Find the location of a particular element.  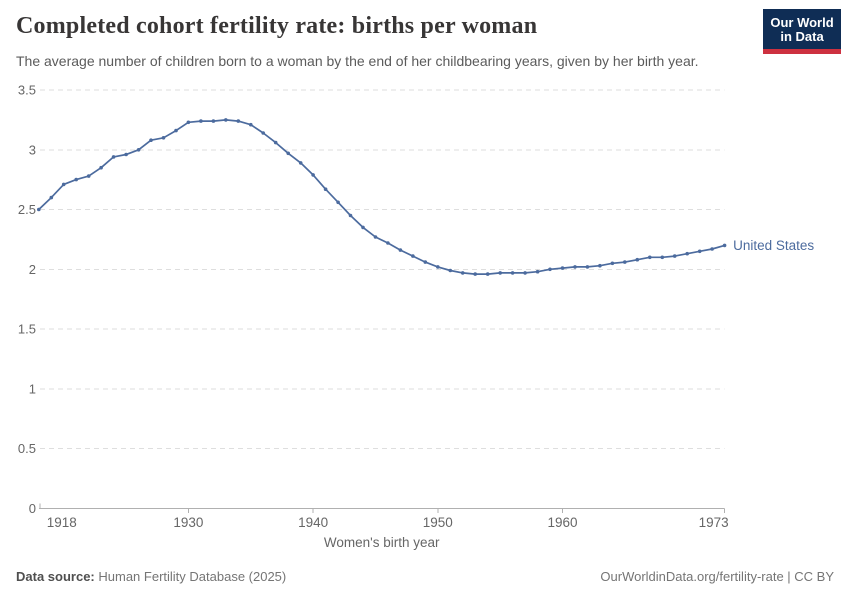

y-tick-label: 2.5 is located at coordinates (27, 209).